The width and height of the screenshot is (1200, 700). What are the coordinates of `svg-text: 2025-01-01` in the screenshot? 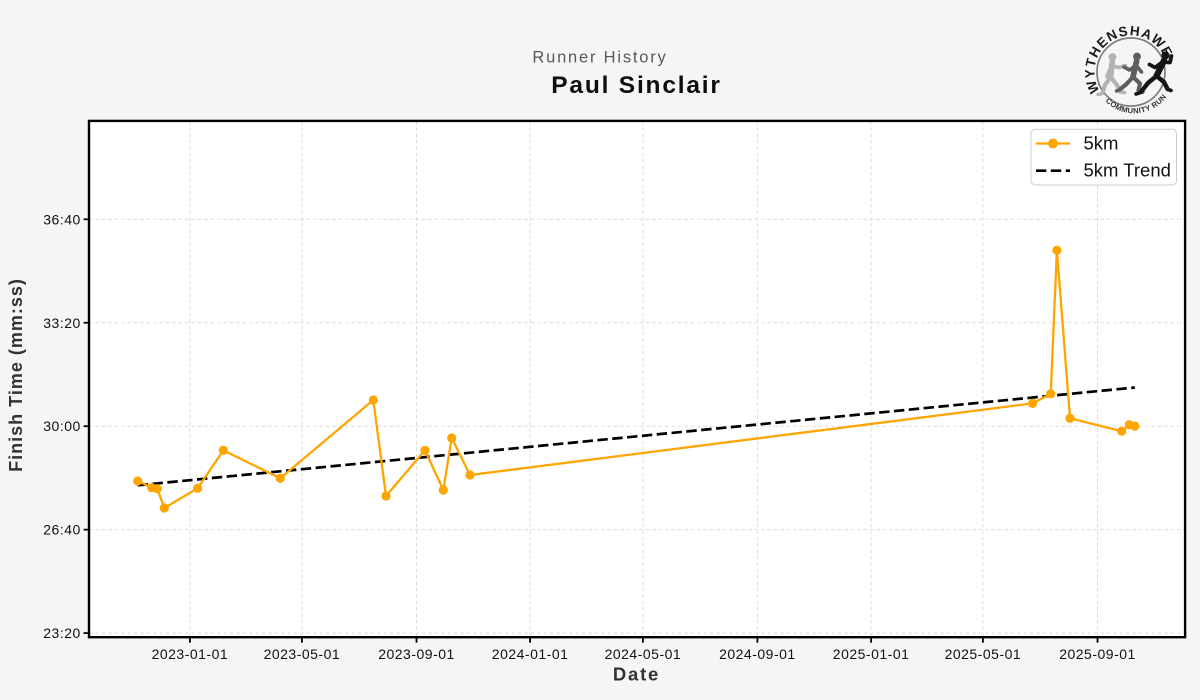 It's located at (871, 654).